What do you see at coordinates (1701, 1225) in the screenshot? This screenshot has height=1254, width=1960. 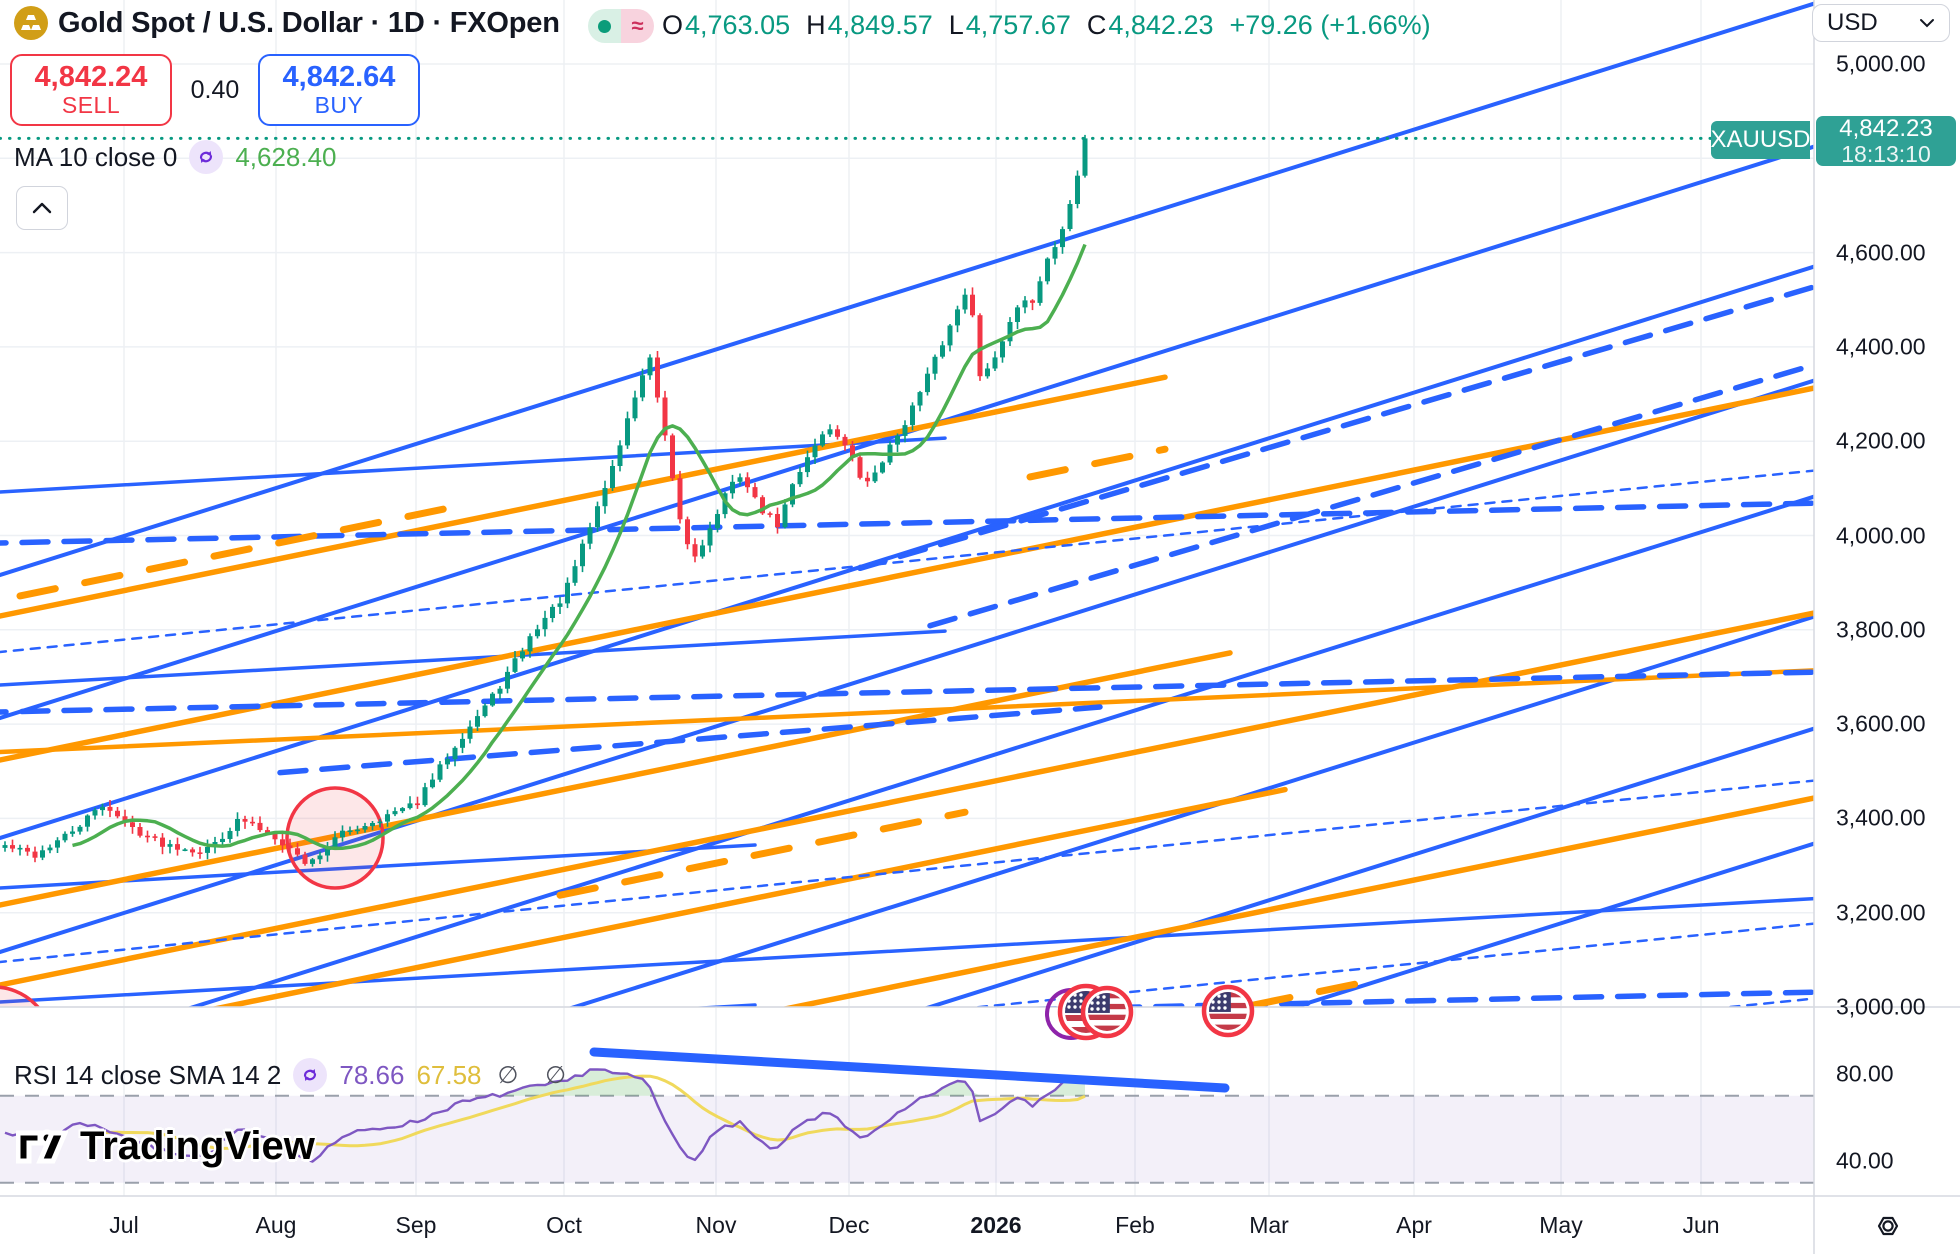 I see `time-tick-label: Jun` at bounding box center [1701, 1225].